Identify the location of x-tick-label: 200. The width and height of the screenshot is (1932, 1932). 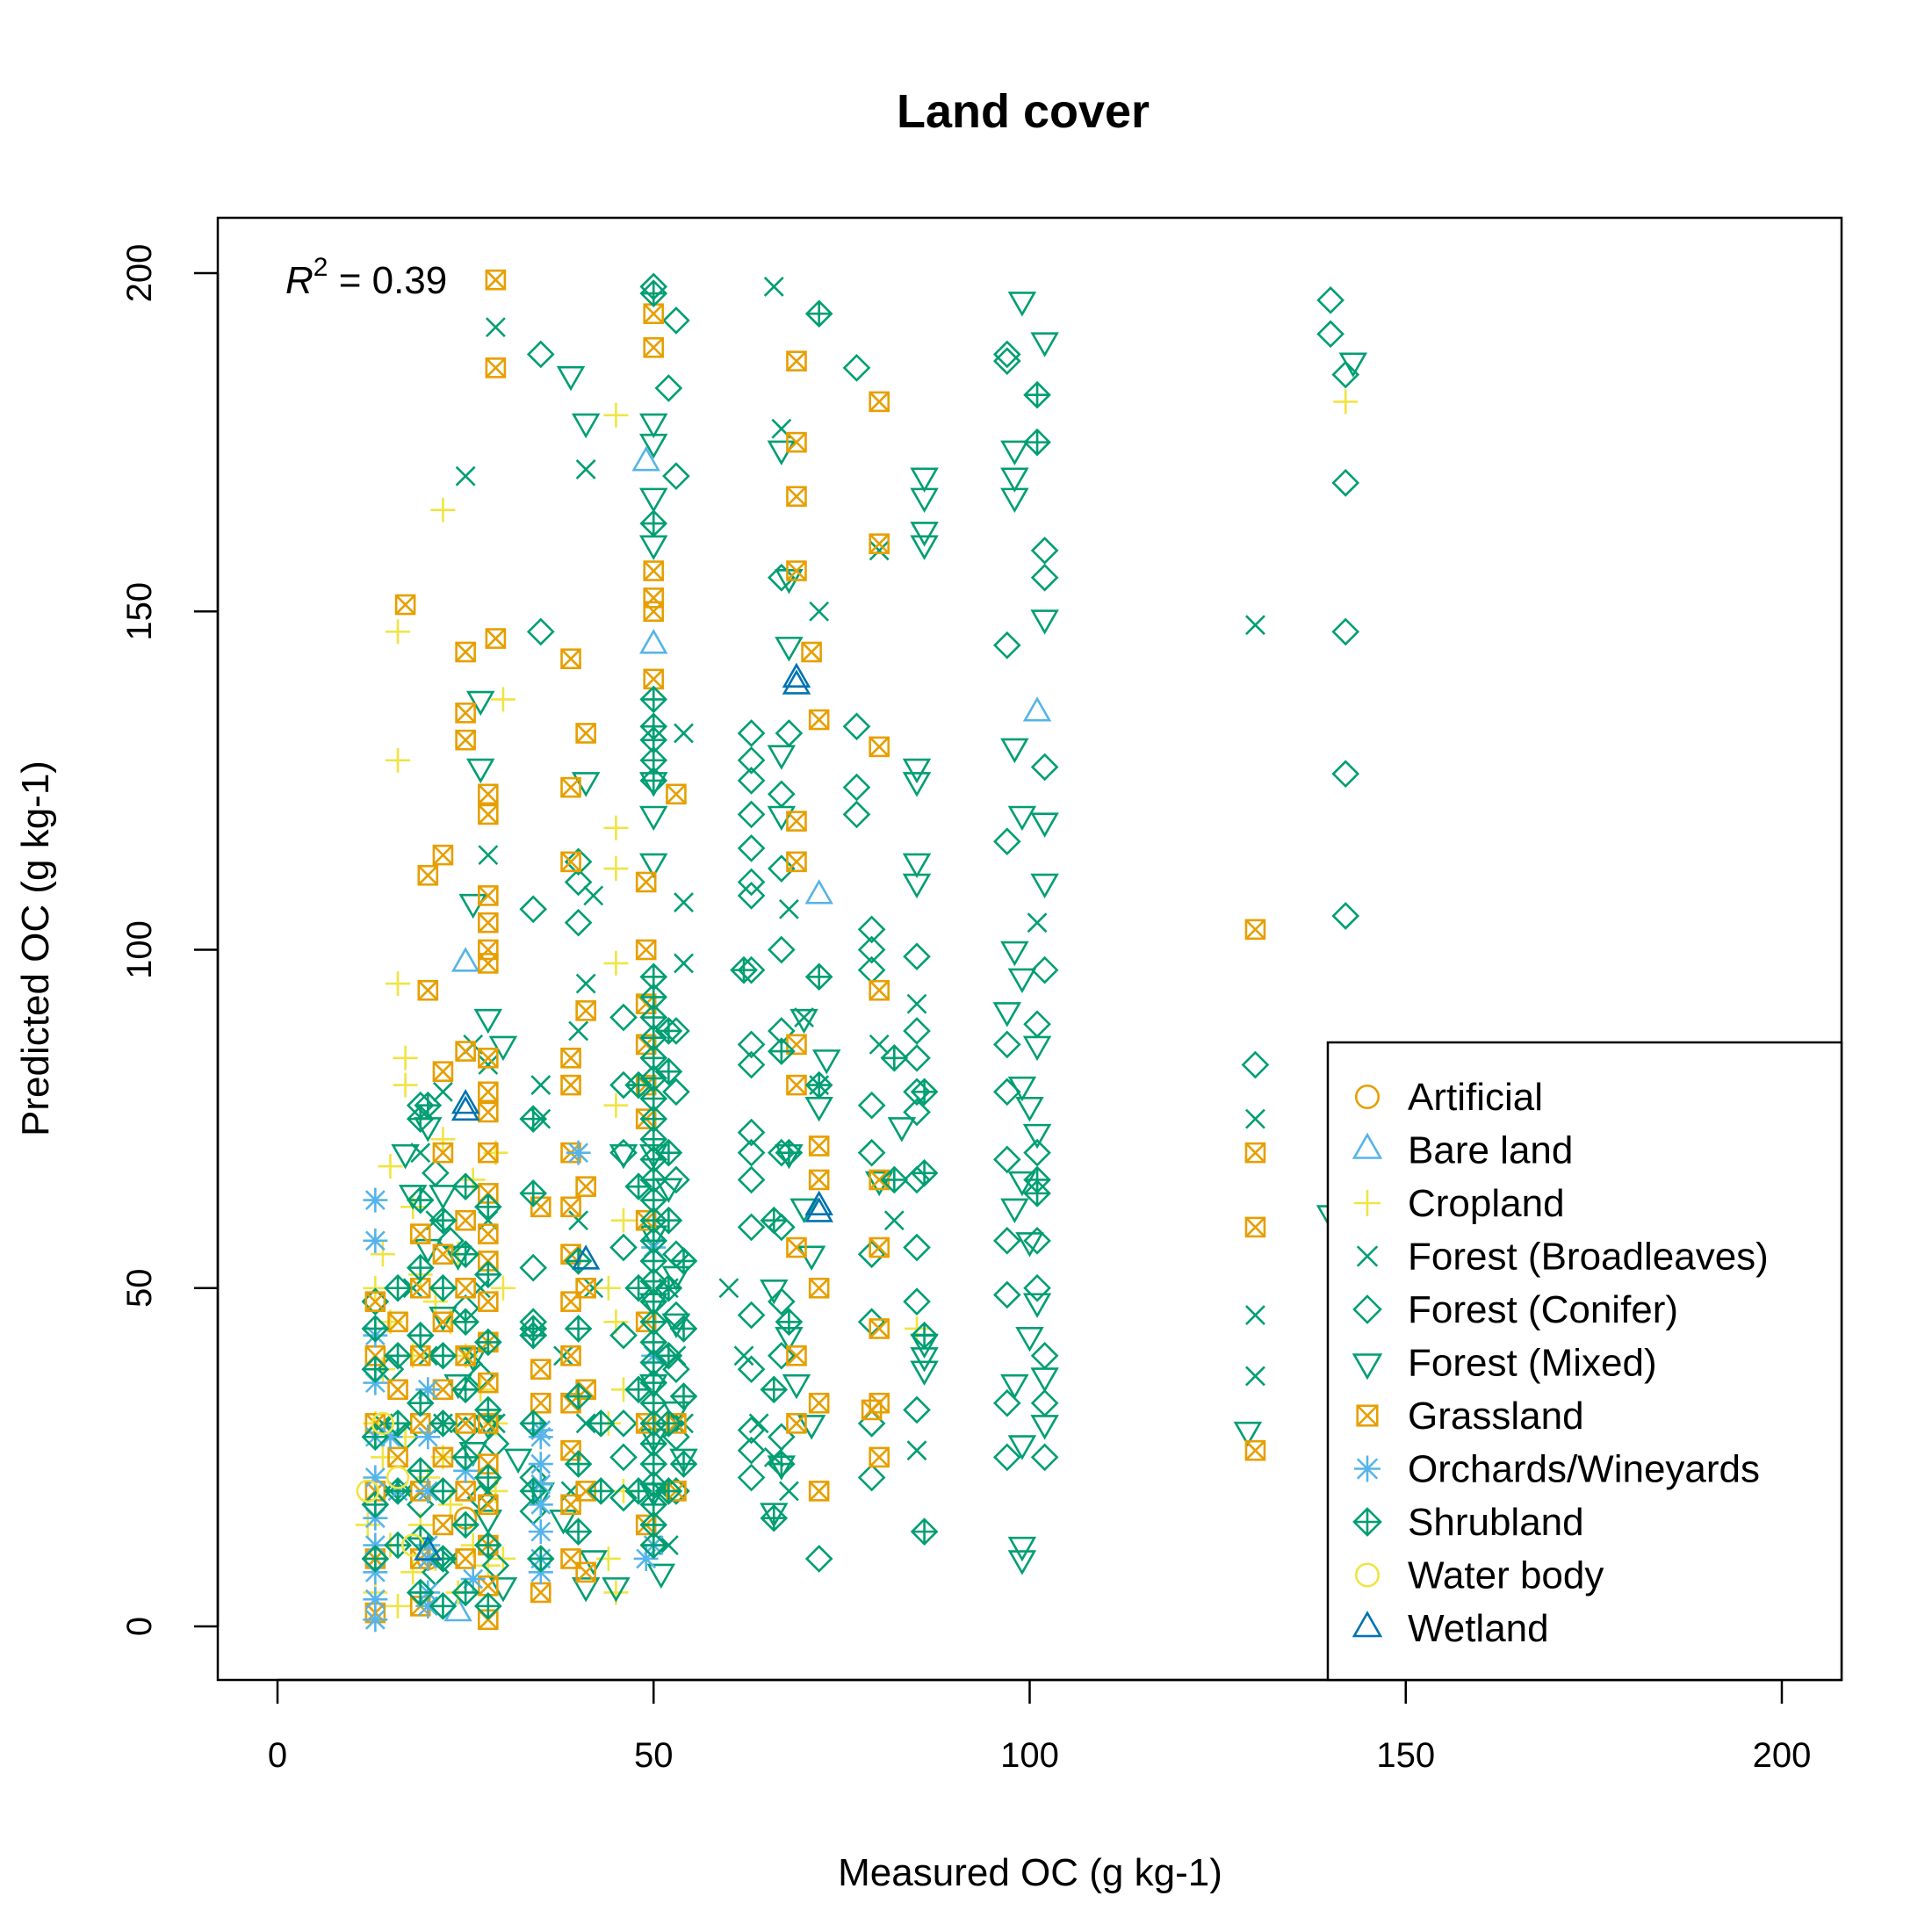
(1782, 1756).